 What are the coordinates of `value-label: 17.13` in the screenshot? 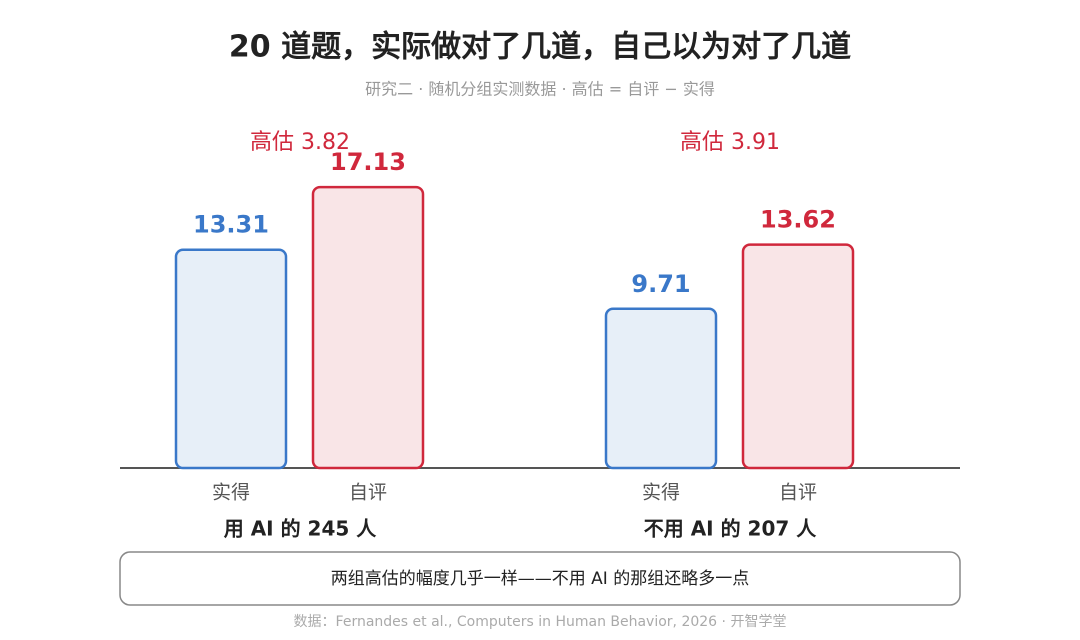 It's located at (368, 162).